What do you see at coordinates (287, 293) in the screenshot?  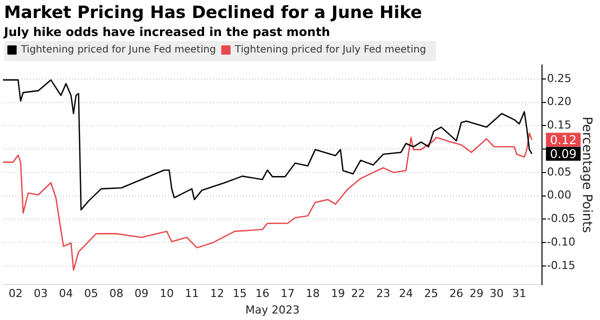 I see `x-tick-label: 17` at bounding box center [287, 293].